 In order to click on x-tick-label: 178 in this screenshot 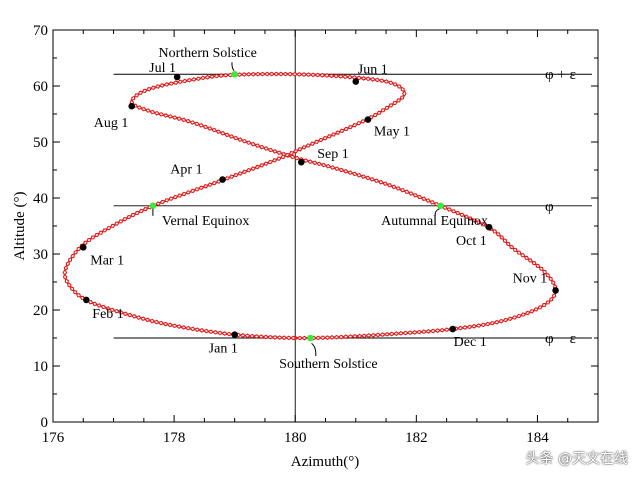, I will do `click(174, 438)`.